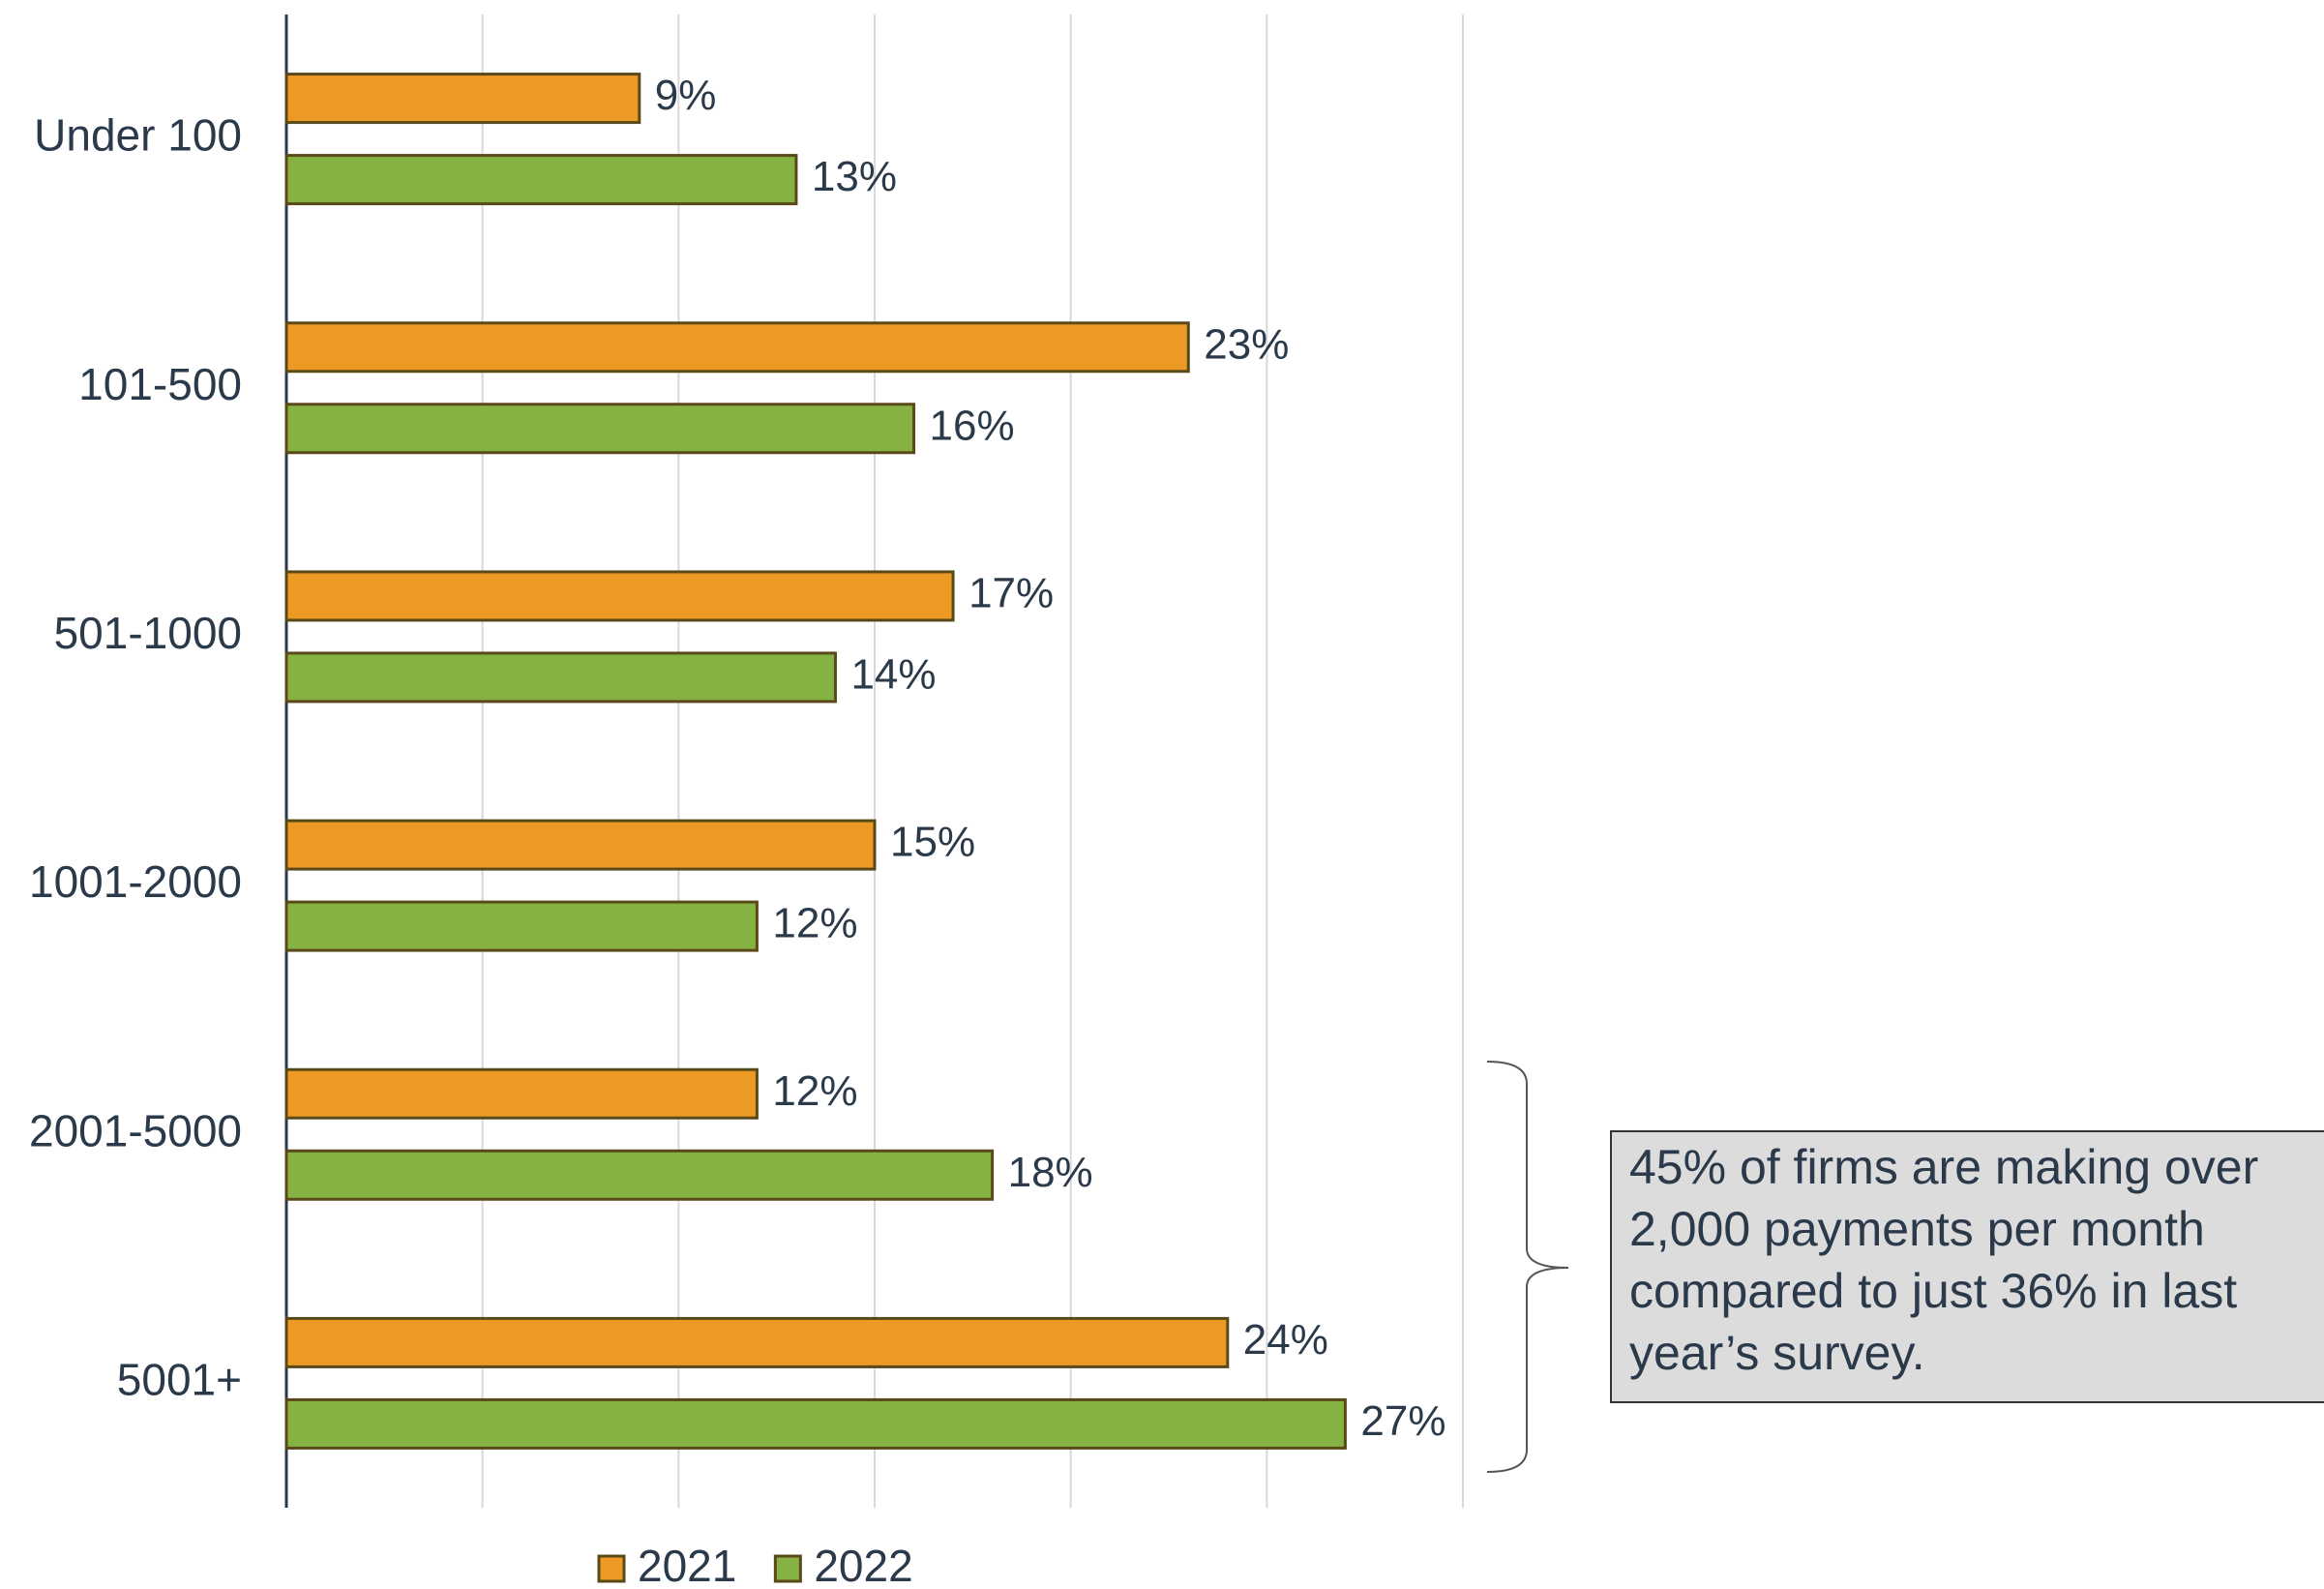 This screenshot has height=1589, width=2324. Describe the element at coordinates (1286, 1340) in the screenshot. I see `value-label: 24%` at that location.